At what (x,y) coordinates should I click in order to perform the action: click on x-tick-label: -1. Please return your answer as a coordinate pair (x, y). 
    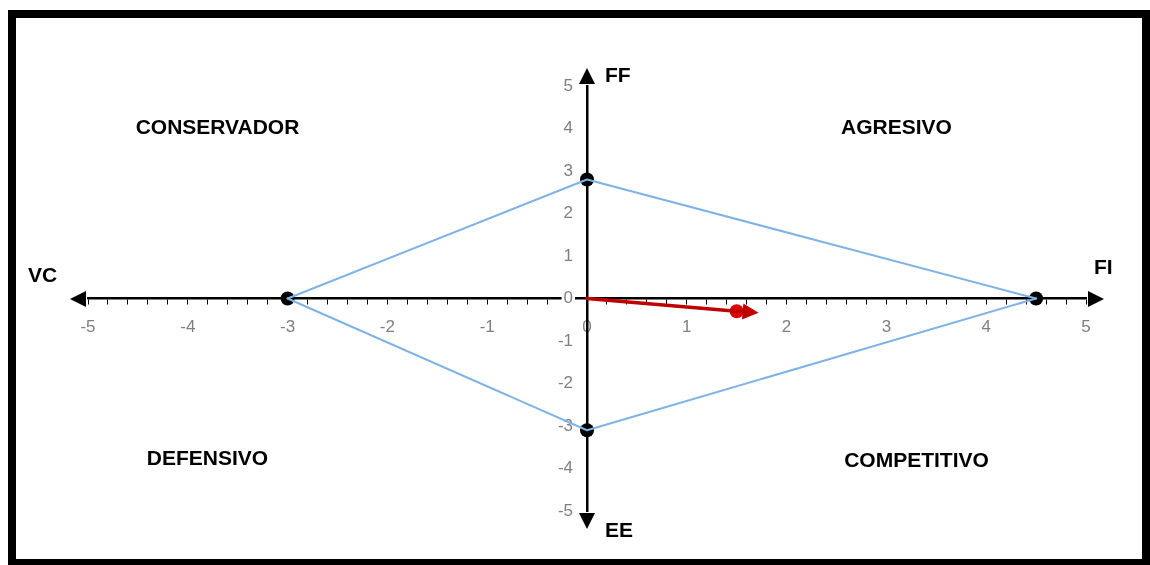
    Looking at the image, I should click on (487, 327).